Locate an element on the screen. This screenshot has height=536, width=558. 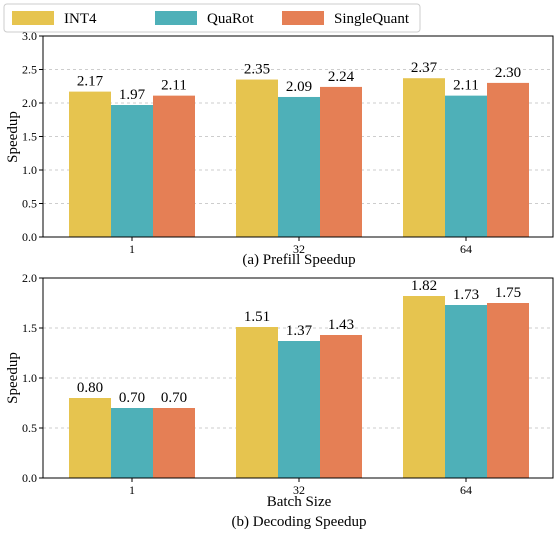
data-label-singlequant: 2.24 is located at coordinates (341, 77).